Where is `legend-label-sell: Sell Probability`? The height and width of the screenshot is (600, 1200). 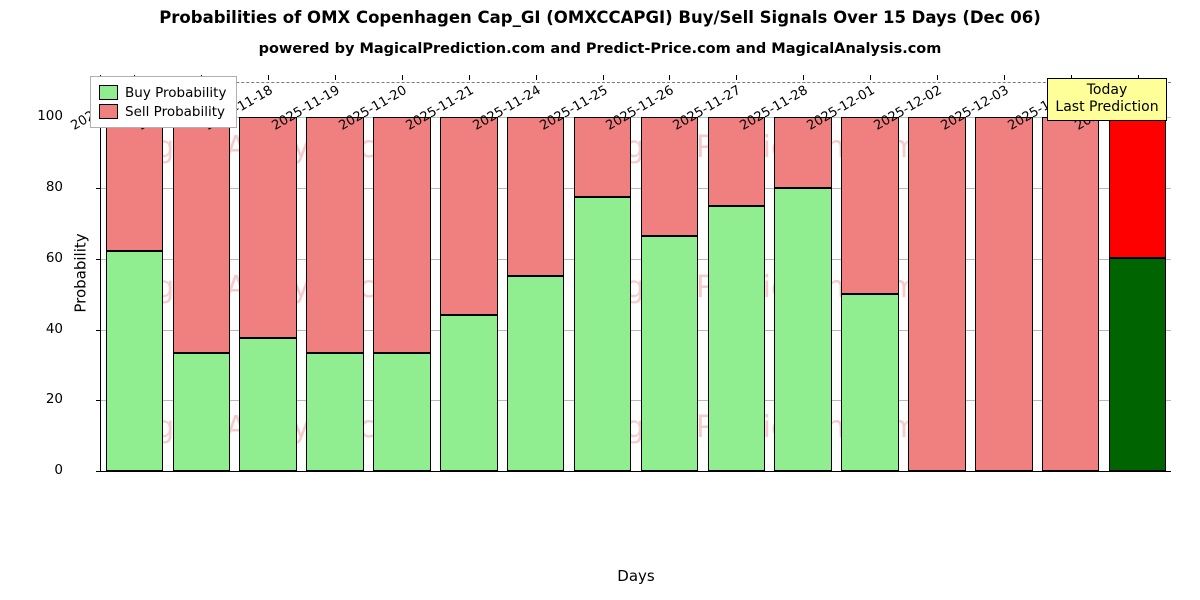
legend-label-sell: Sell Probability is located at coordinates (175, 111).